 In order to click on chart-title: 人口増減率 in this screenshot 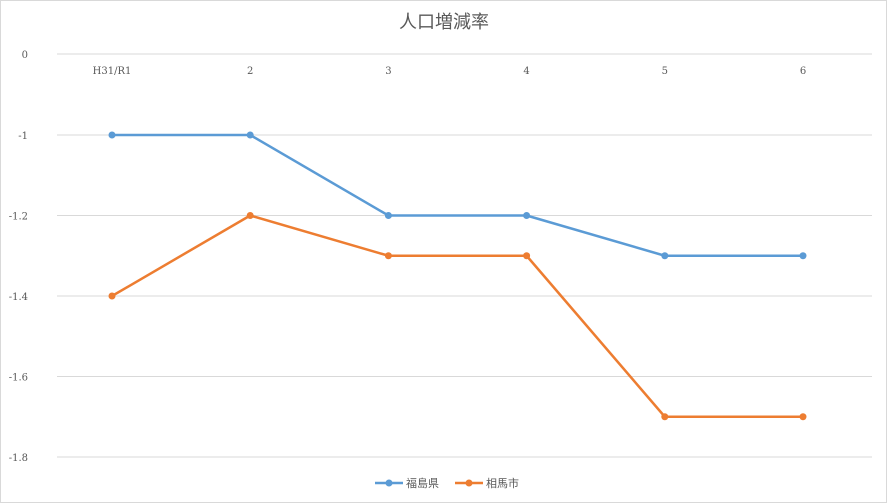, I will do `click(444, 22)`.